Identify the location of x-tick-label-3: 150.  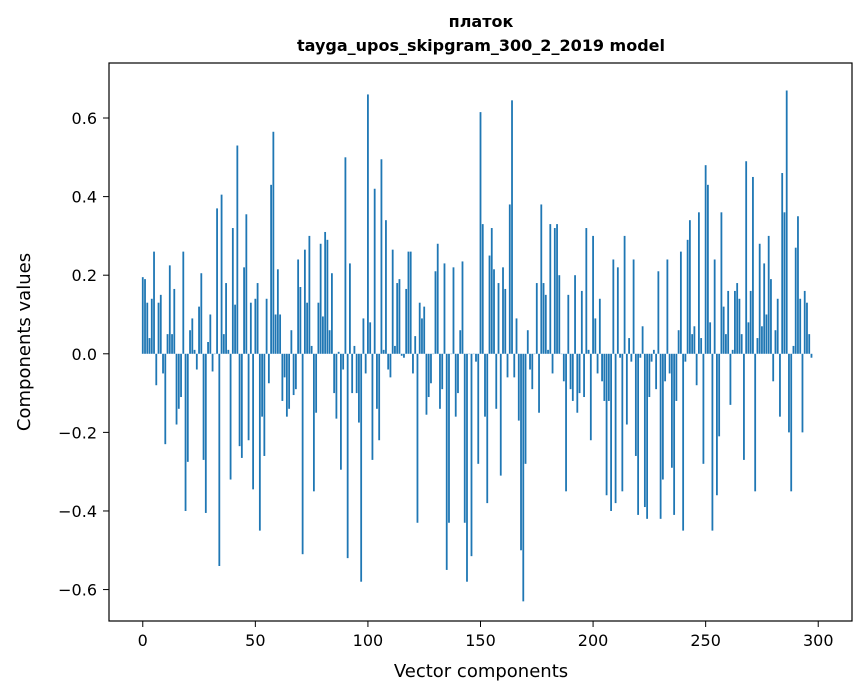
(480, 640).